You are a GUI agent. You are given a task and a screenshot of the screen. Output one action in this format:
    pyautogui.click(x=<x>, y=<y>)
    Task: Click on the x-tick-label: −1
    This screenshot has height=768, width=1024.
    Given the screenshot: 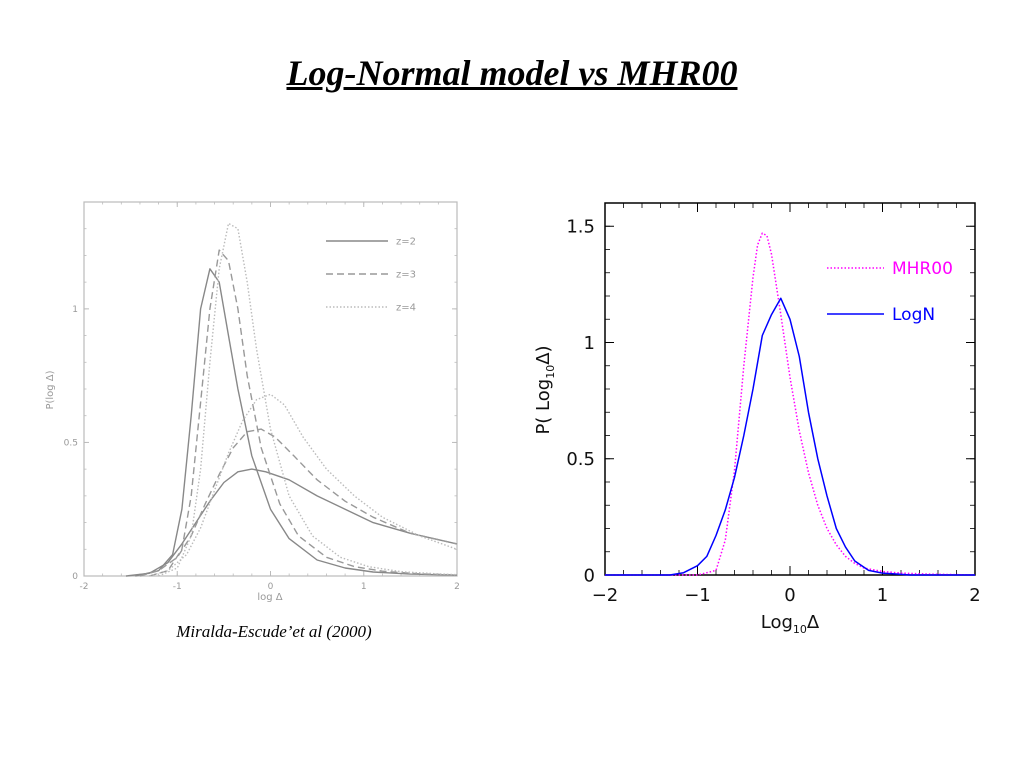 What is the action you would take?
    pyautogui.click(x=697, y=595)
    